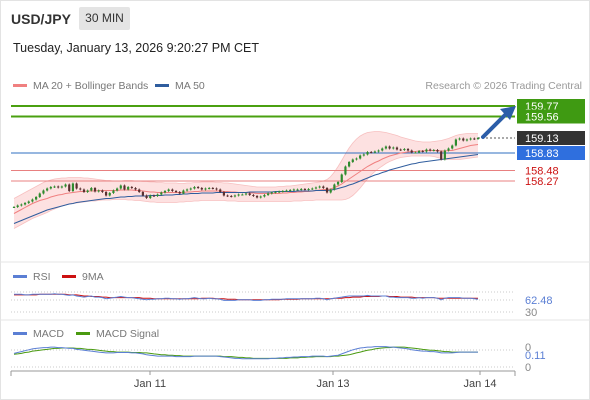 This screenshot has height=400, width=590. I want to click on pivot-price-tag, so click(551, 153).